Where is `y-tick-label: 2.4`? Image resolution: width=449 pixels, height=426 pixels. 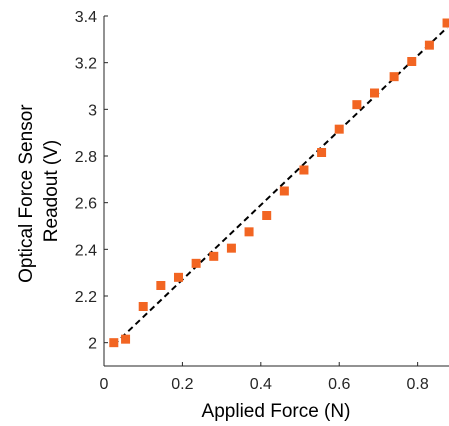
y-tick-label: 2.4 is located at coordinates (86, 250).